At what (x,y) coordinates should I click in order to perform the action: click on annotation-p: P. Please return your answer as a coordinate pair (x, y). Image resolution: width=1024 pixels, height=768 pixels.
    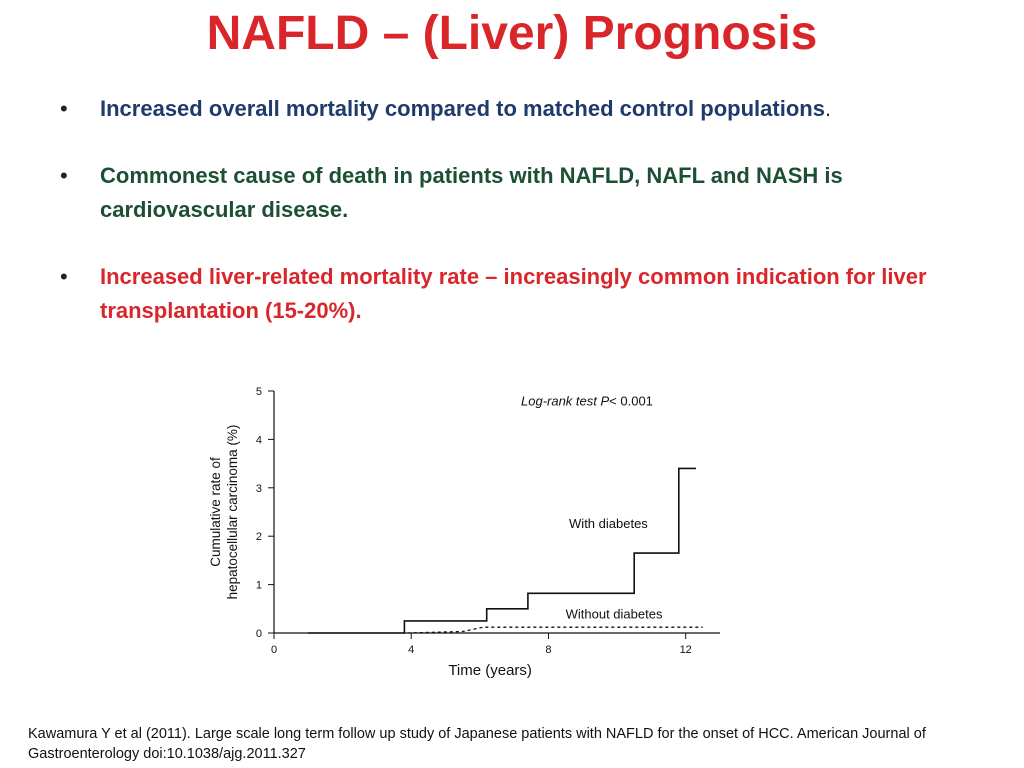
    Looking at the image, I should click on (605, 401).